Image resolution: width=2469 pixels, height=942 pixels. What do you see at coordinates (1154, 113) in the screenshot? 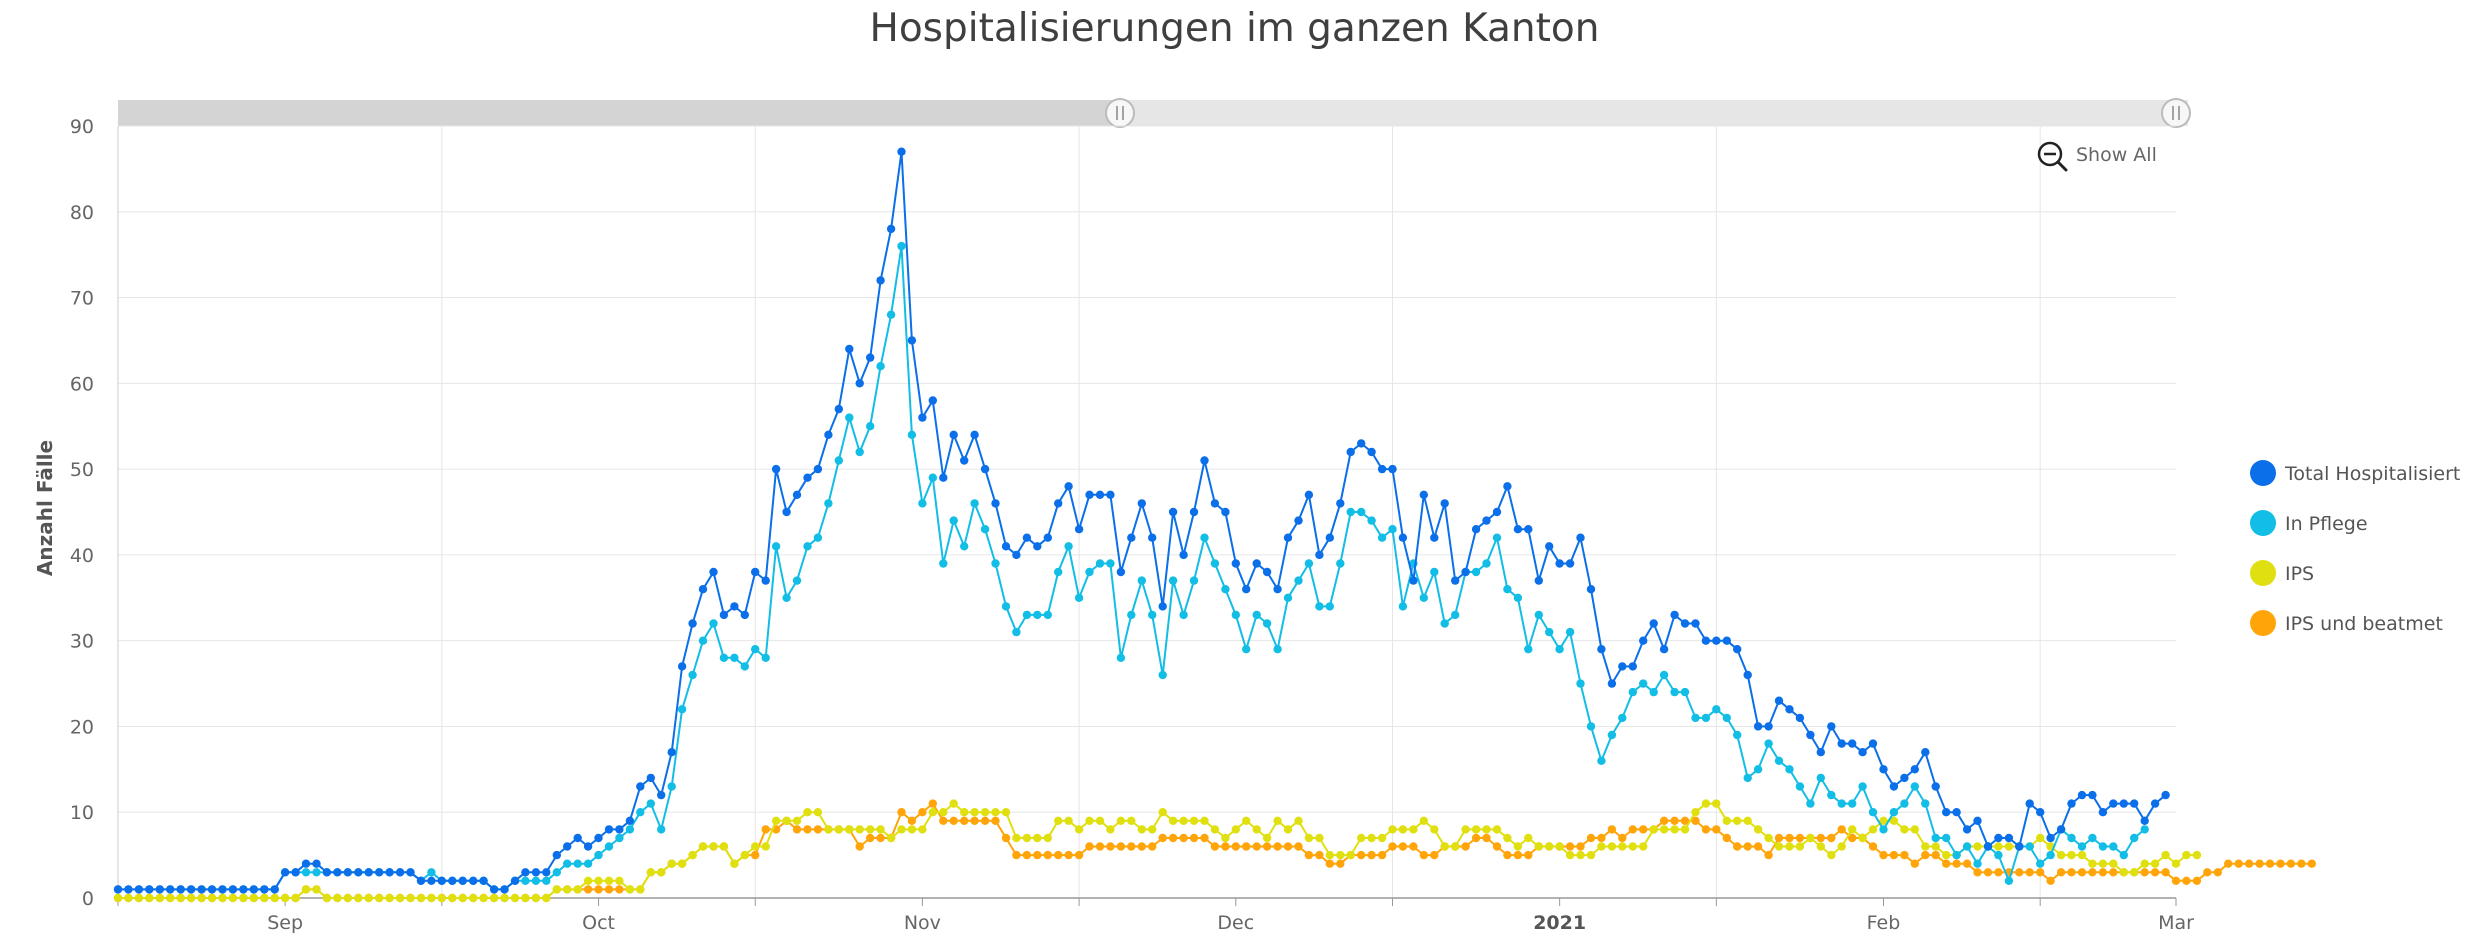
I see `range-navigator` at bounding box center [1154, 113].